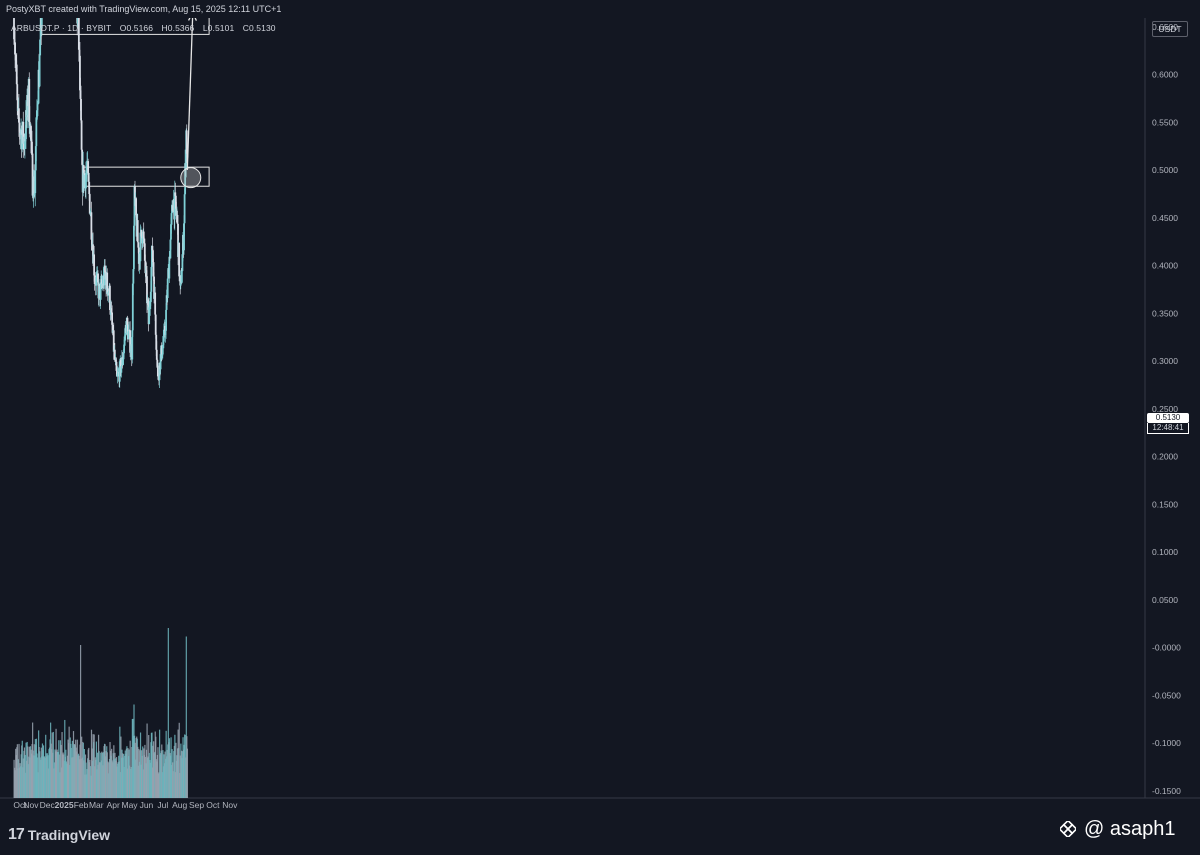 This screenshot has width=1200, height=855. I want to click on time-tick-label: May, so click(130, 805).